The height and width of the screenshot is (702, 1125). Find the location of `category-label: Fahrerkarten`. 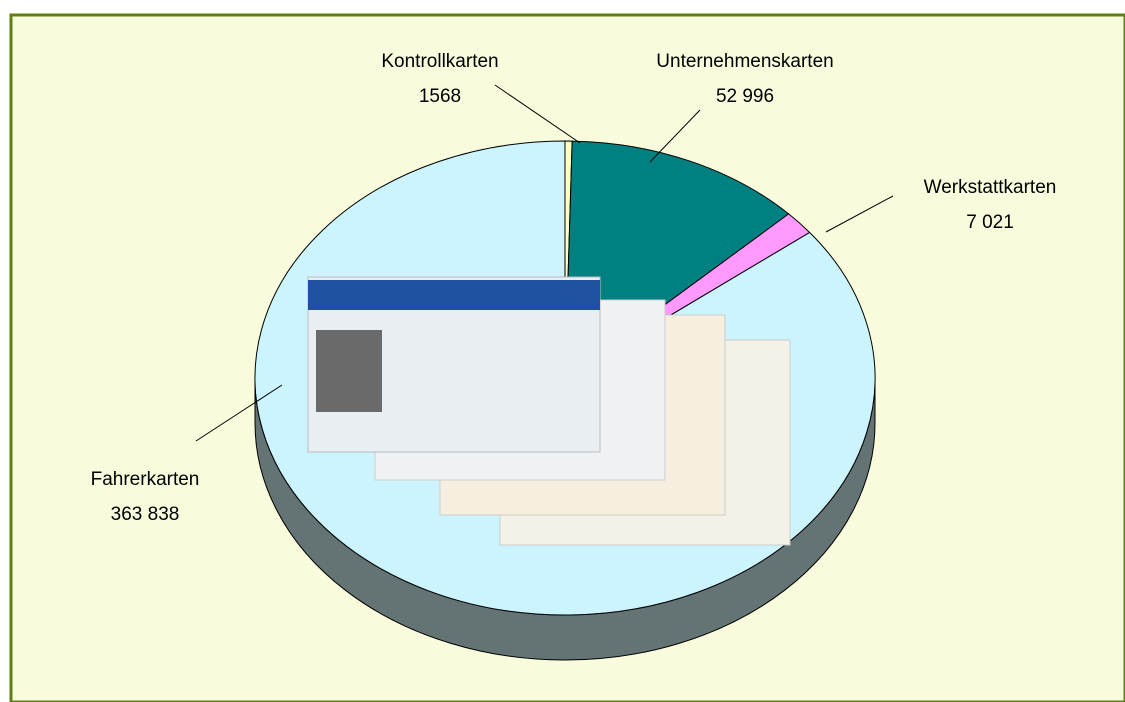

category-label: Fahrerkarten is located at coordinates (145, 479).